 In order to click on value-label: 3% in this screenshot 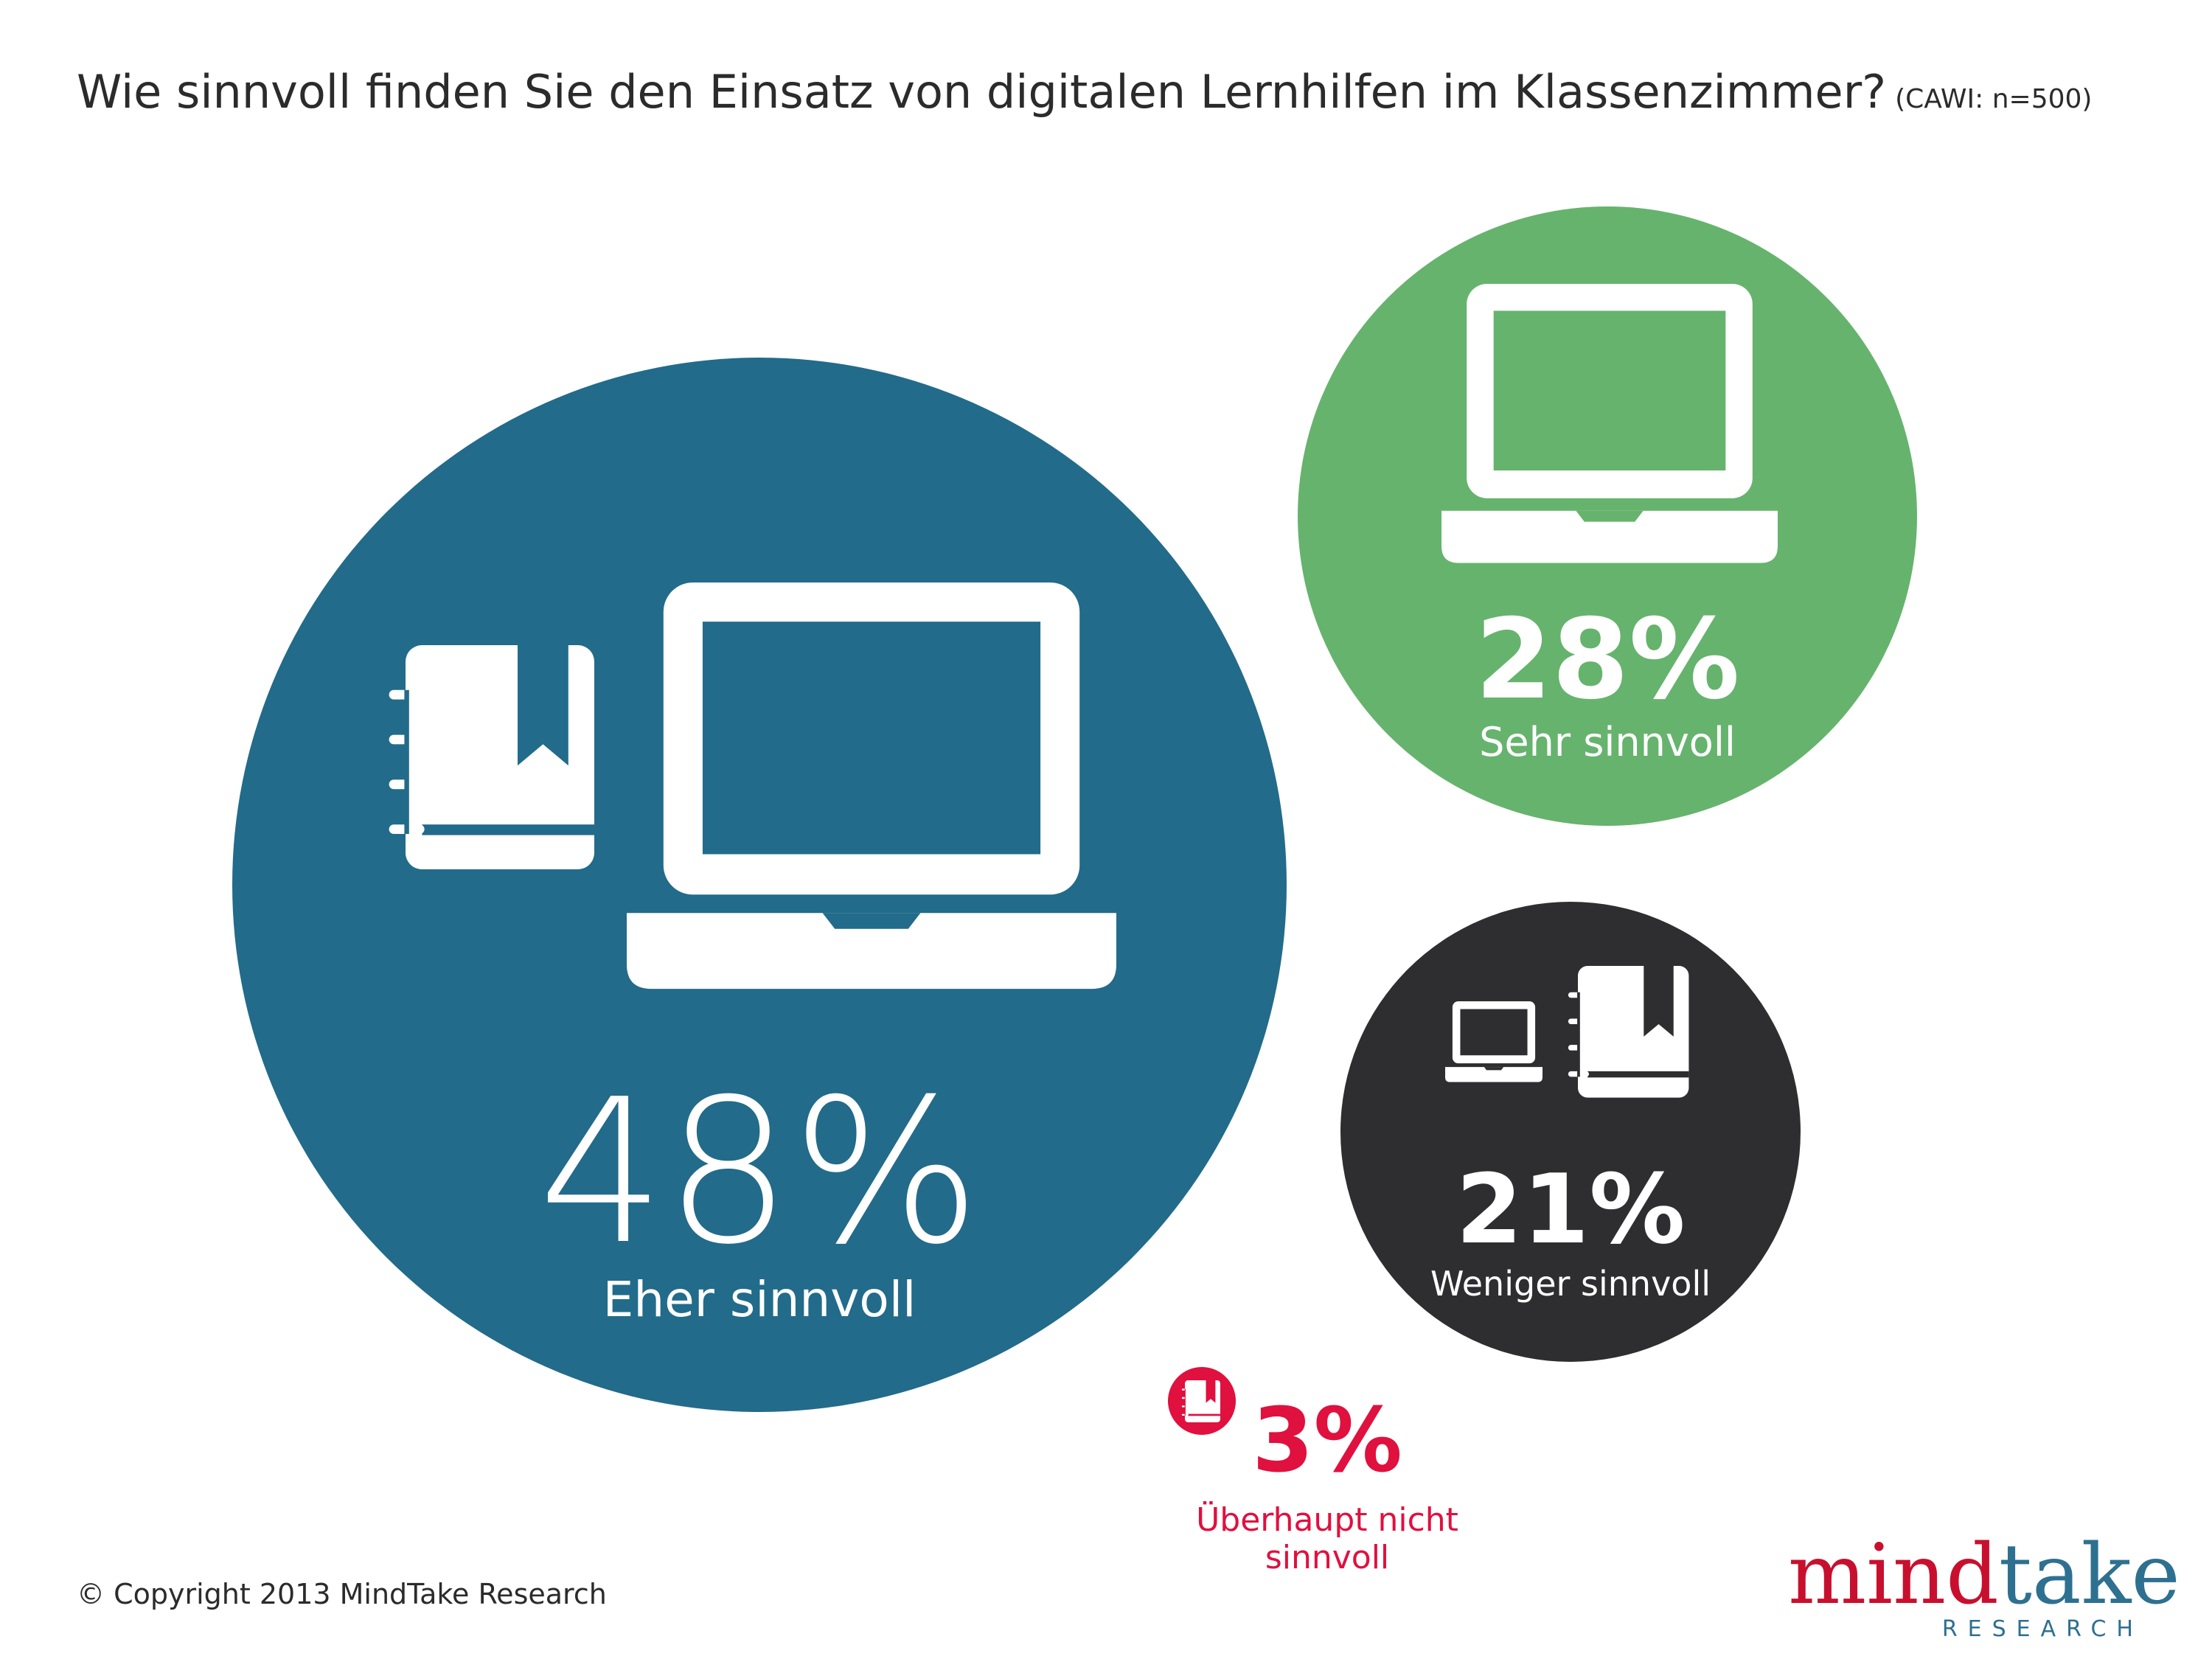, I will do `click(1327, 1441)`.